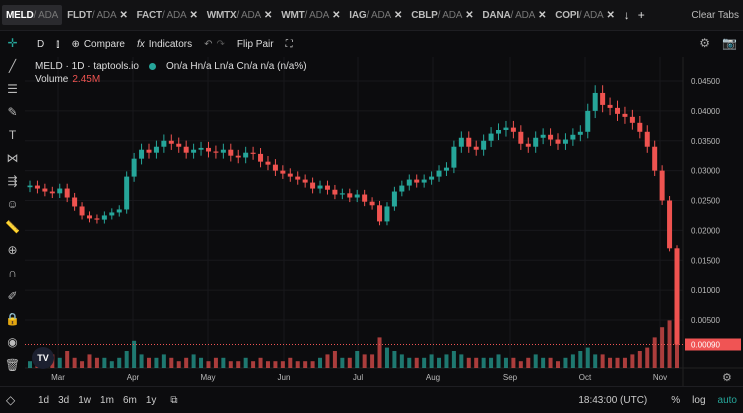 This screenshot has height=413, width=743. Describe the element at coordinates (129, 400) in the screenshot. I see `range-6m: 6m` at that location.